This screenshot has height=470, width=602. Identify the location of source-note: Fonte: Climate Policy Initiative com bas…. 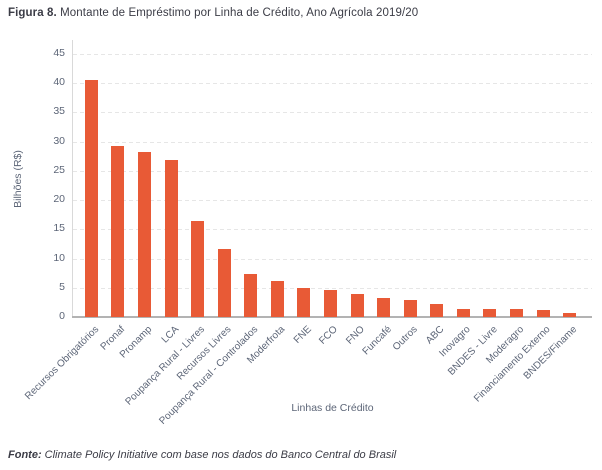
(202, 455).